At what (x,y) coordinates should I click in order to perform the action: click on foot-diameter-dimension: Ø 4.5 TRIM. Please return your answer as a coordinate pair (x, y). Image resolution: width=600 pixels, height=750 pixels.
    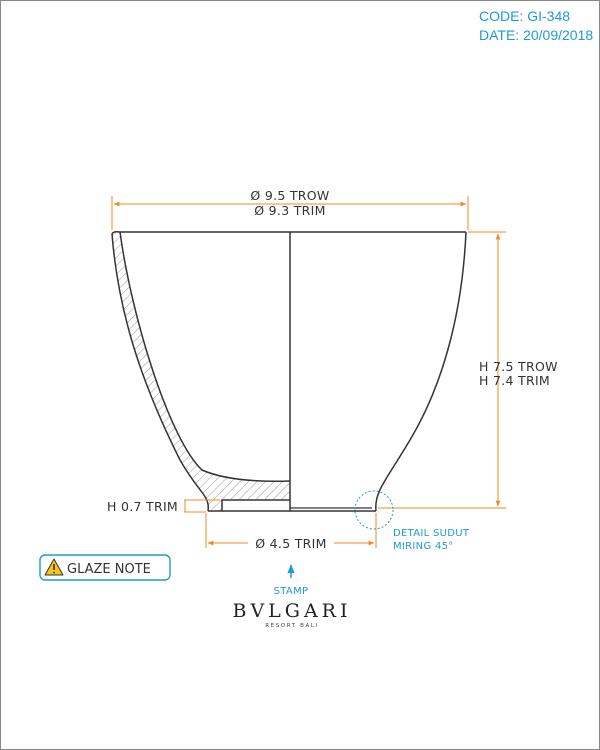
    Looking at the image, I should click on (291, 532).